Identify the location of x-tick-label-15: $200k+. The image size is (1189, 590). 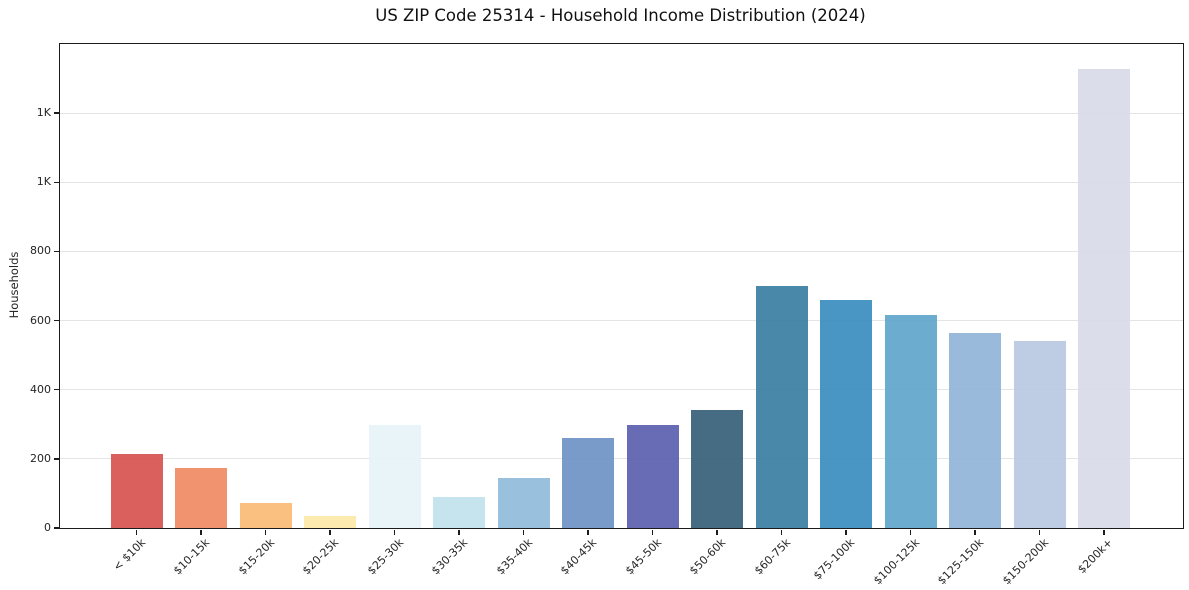
(1095, 556).